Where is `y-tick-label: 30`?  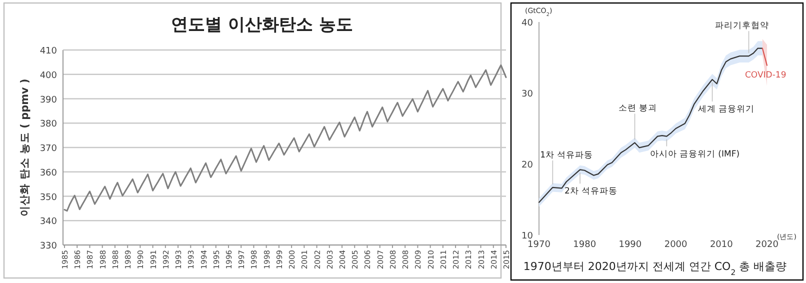
y-tick-label: 30 is located at coordinates (528, 95).